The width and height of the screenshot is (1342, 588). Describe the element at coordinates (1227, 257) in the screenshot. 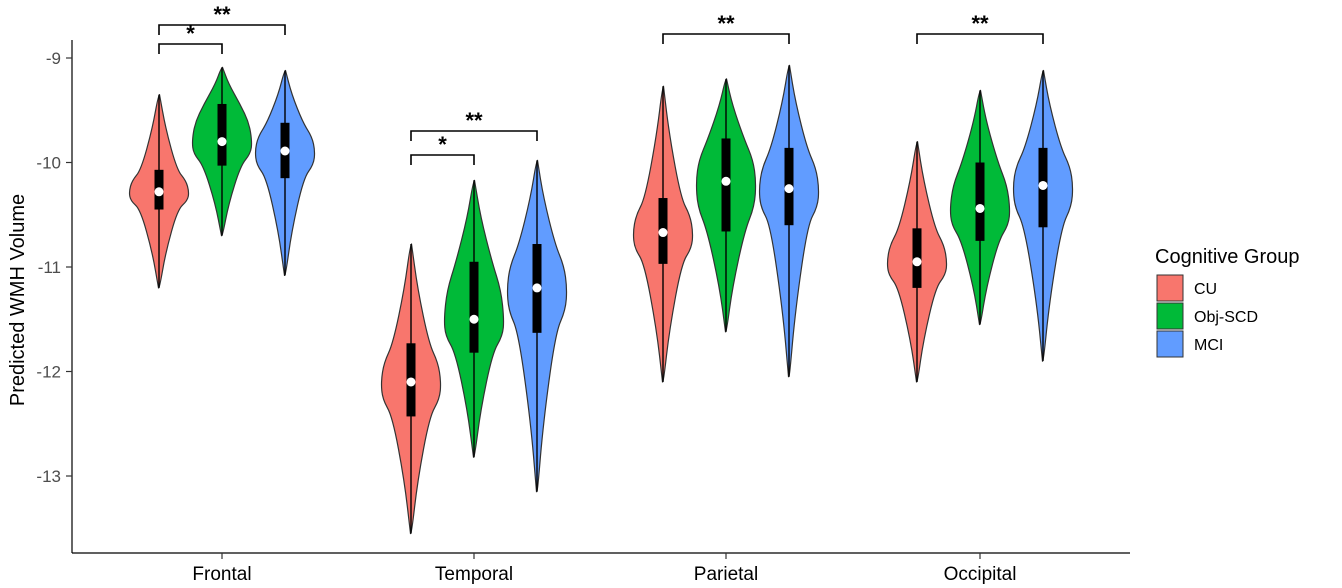

I see `legend-title: Cognitive Group` at that location.